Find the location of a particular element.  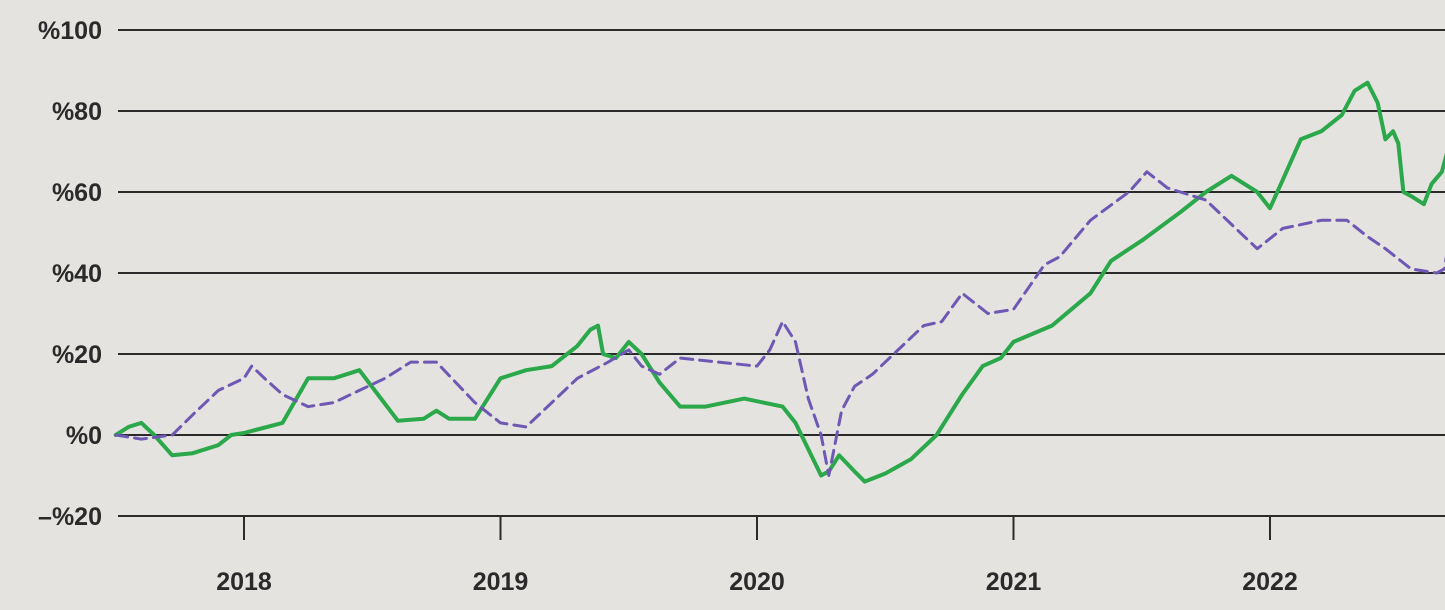

x-tick-label: 2020 is located at coordinates (757, 582).